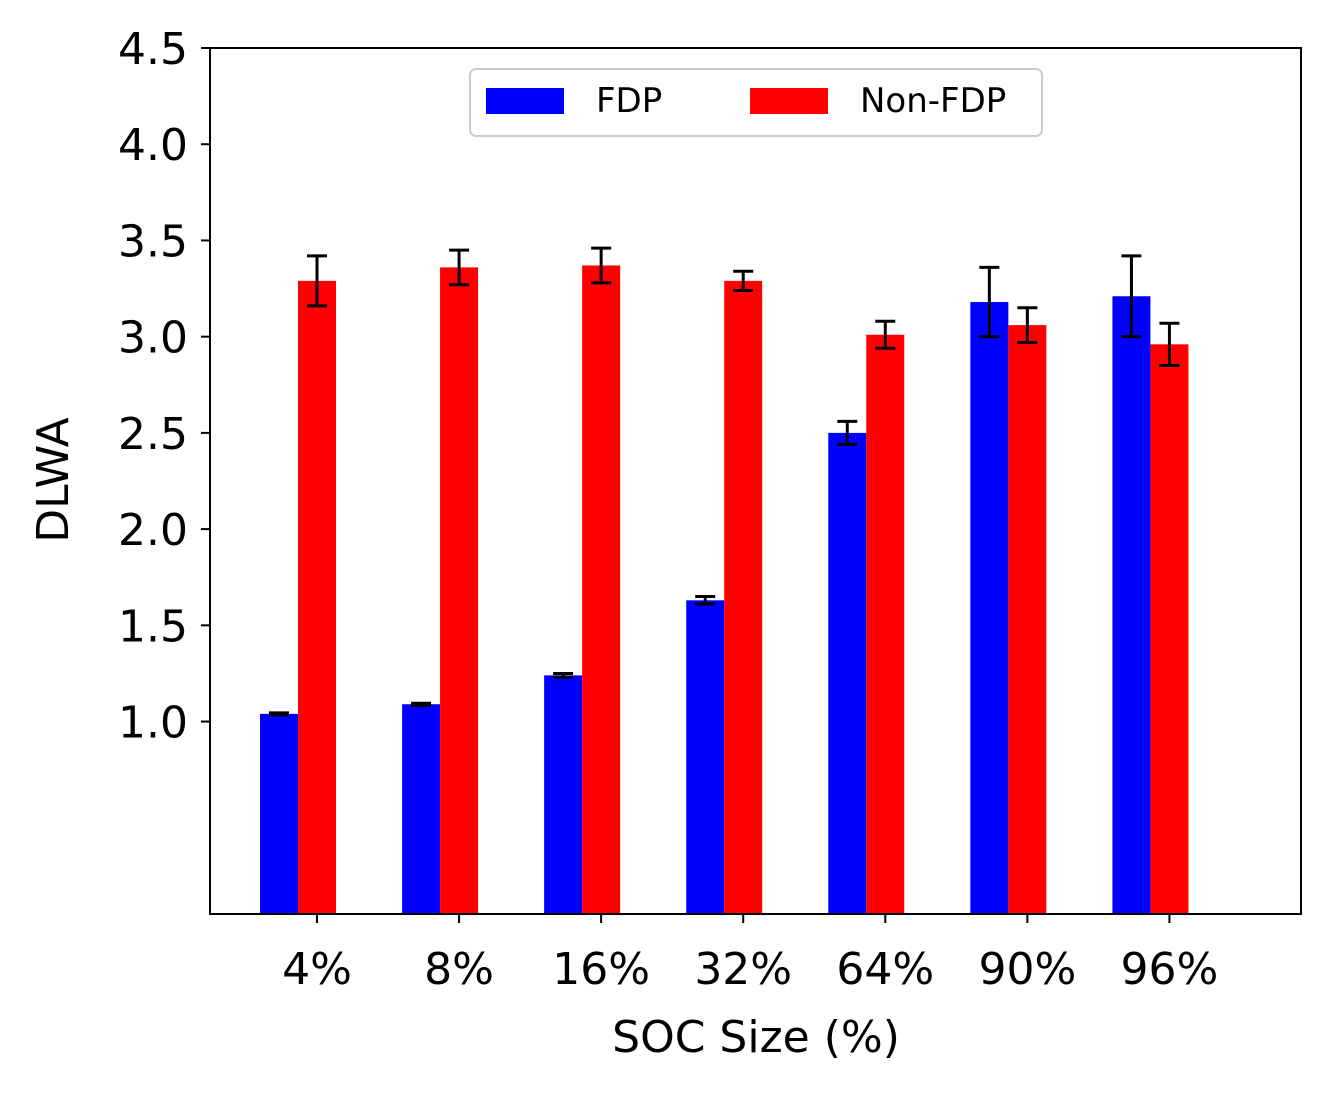 The height and width of the screenshot is (1097, 1329). What do you see at coordinates (629, 101) in the screenshot?
I see `legend-label-fdp: FDP` at bounding box center [629, 101].